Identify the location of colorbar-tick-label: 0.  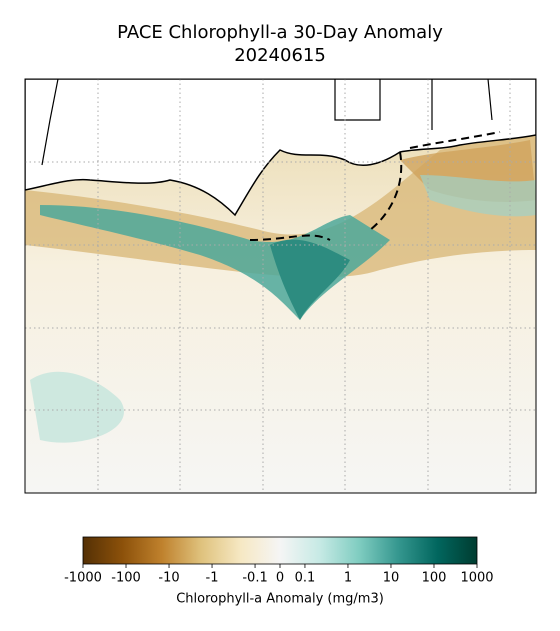
(280, 578).